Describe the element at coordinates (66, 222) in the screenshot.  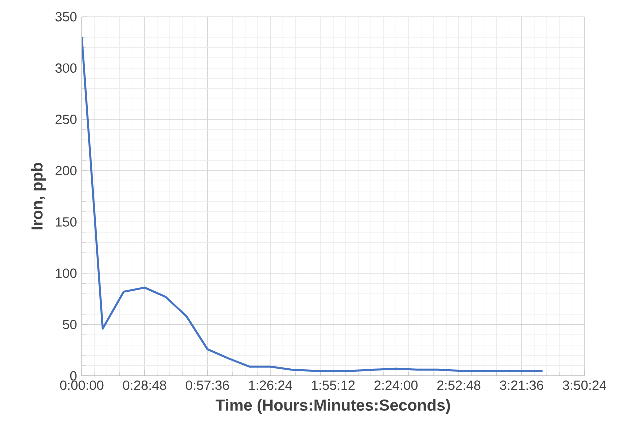
I see `y-tick-label: 150` at that location.